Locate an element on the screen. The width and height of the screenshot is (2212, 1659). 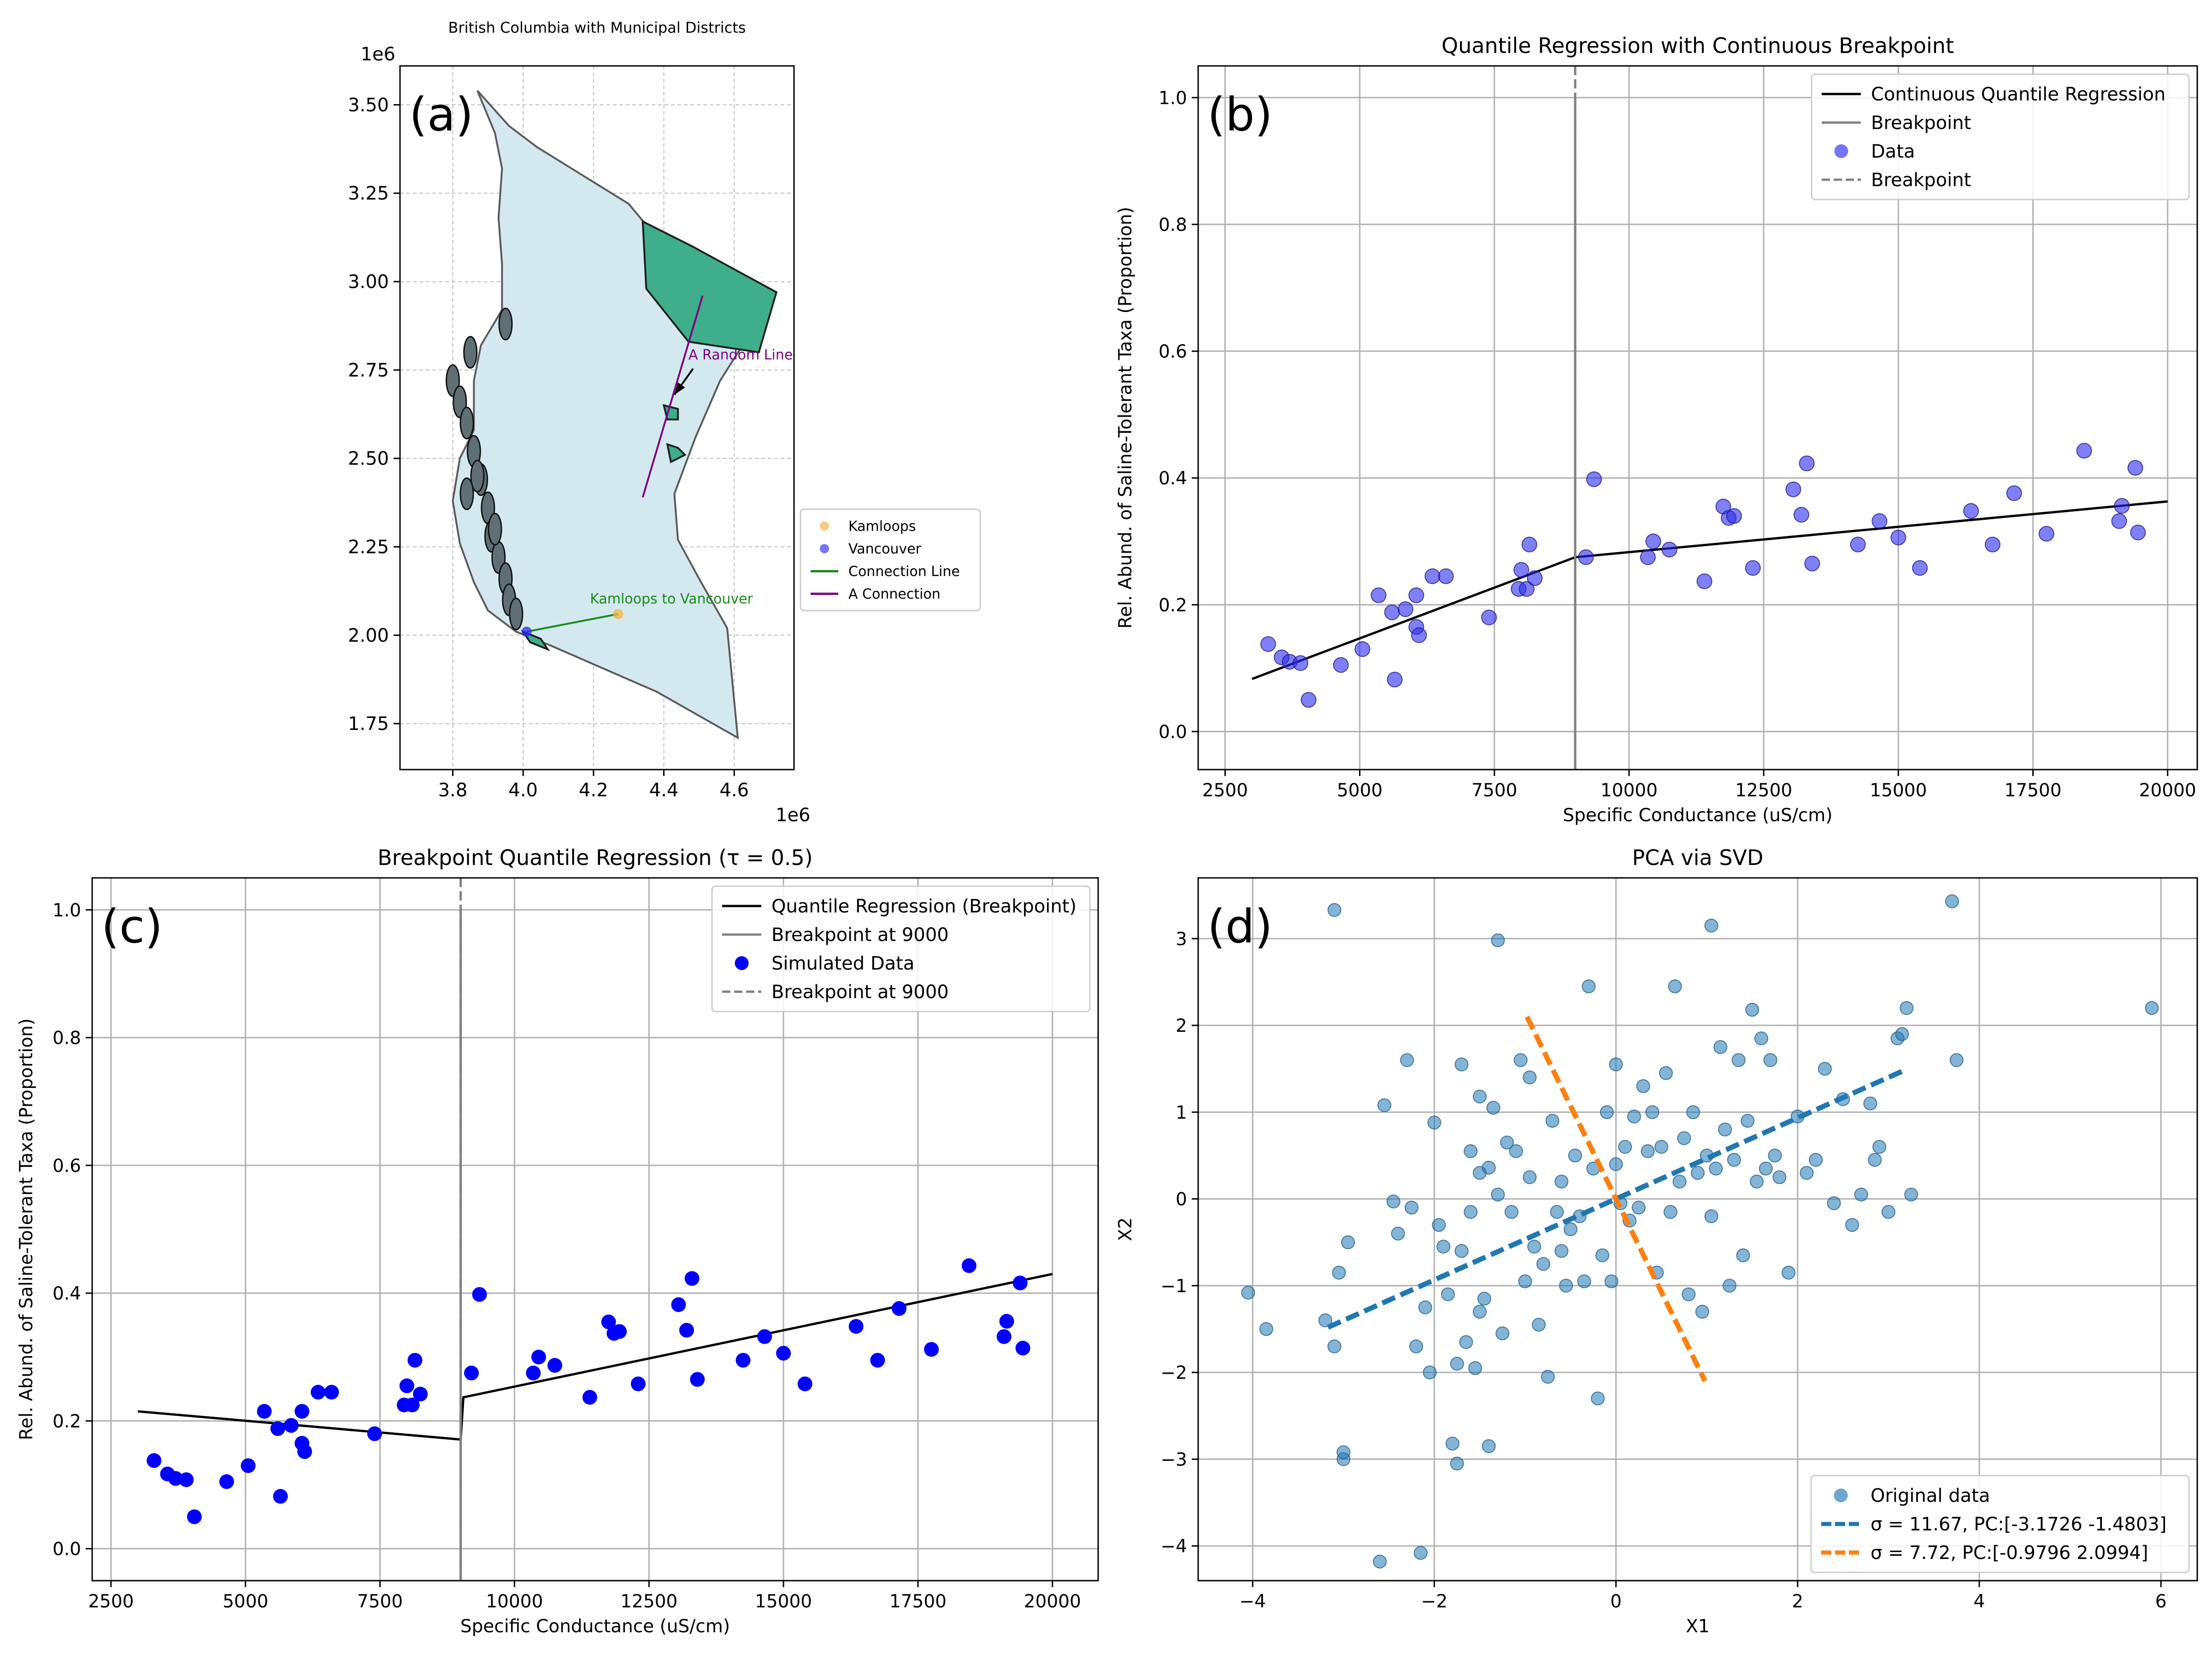
legend-label: Data is located at coordinates (1893, 151).